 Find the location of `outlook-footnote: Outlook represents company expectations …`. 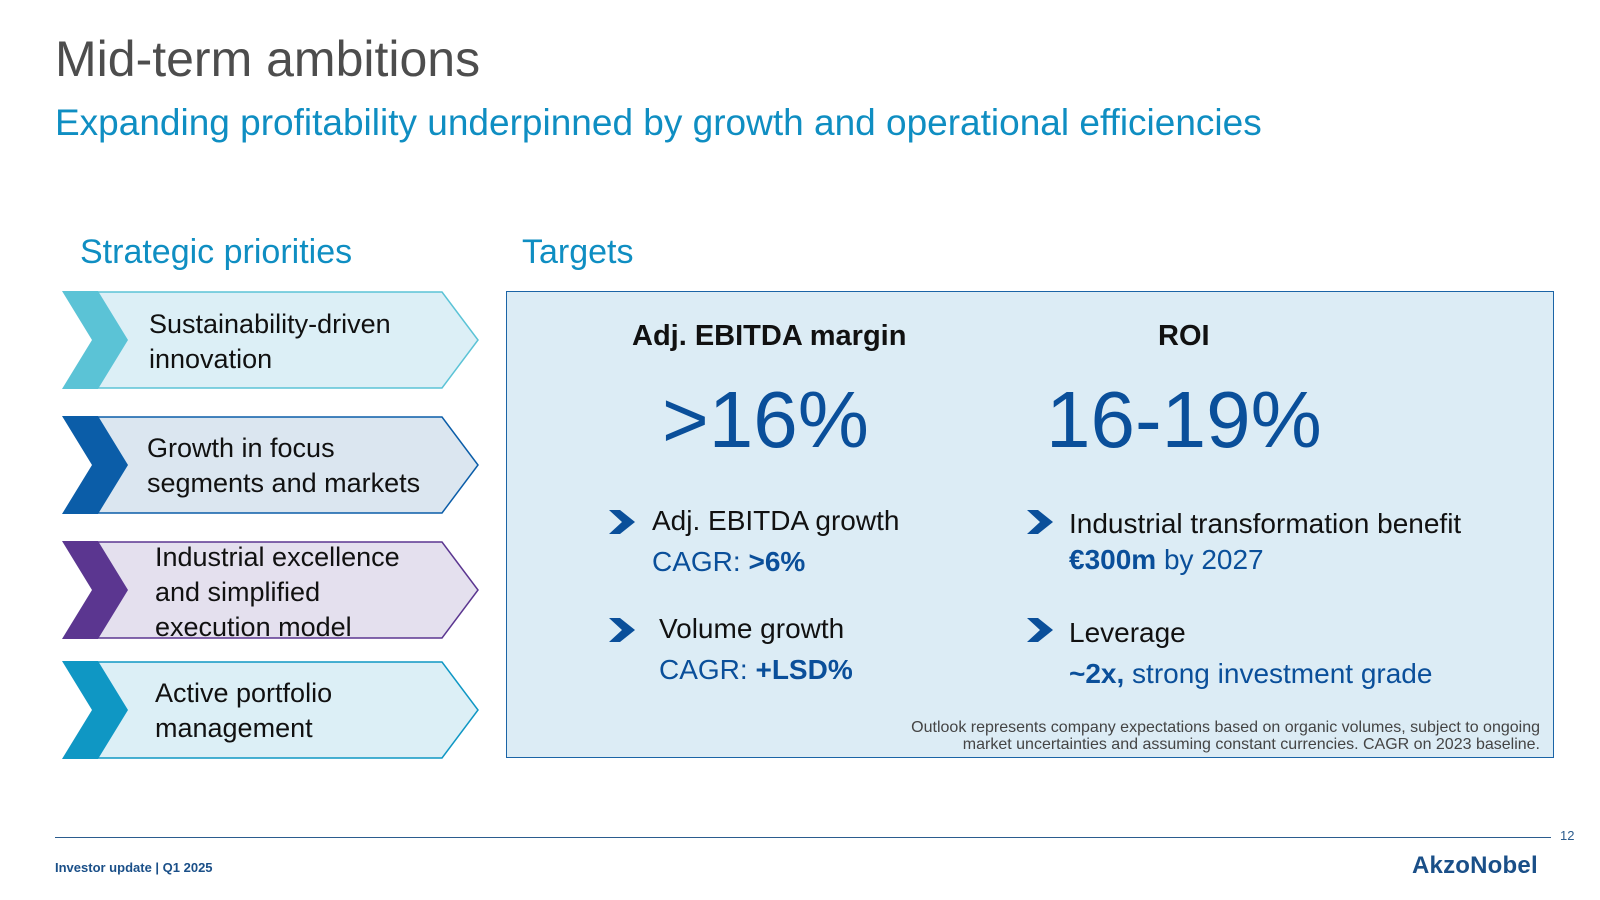

outlook-footnote: Outlook represents company expectations … is located at coordinates (1225, 736).